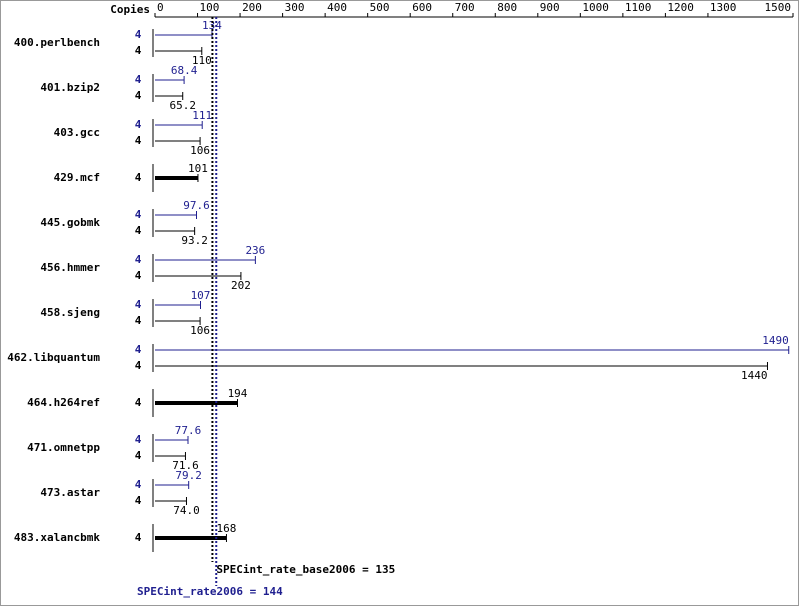  What do you see at coordinates (550, 7) in the screenshot?
I see `x-tick-label: 900` at bounding box center [550, 7].